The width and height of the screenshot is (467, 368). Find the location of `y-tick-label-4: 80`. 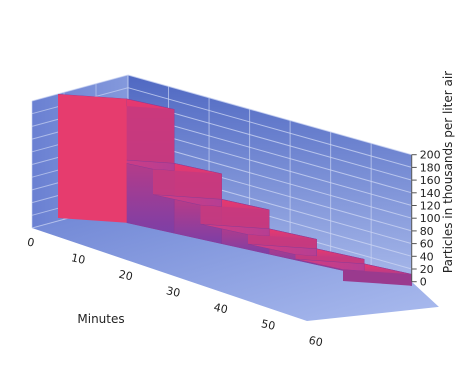

y-tick-label-4: 80 is located at coordinates (427, 231).